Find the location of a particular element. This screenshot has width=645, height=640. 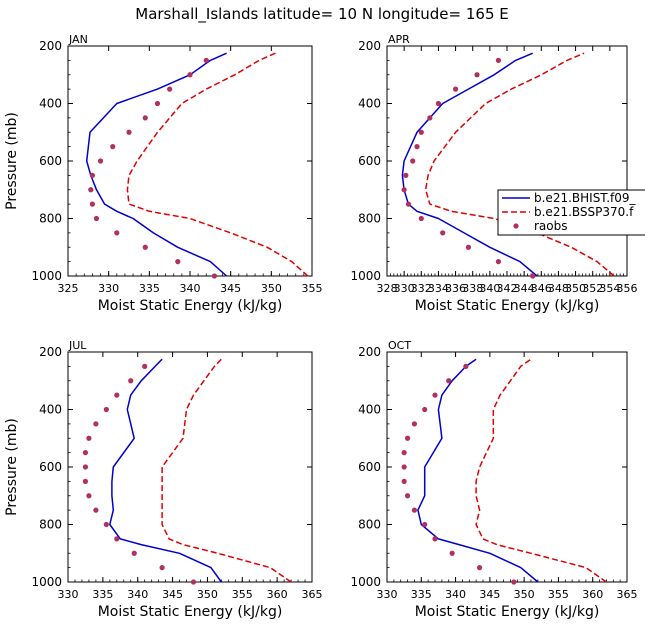

legend-marker-raobs is located at coordinates (516, 226).